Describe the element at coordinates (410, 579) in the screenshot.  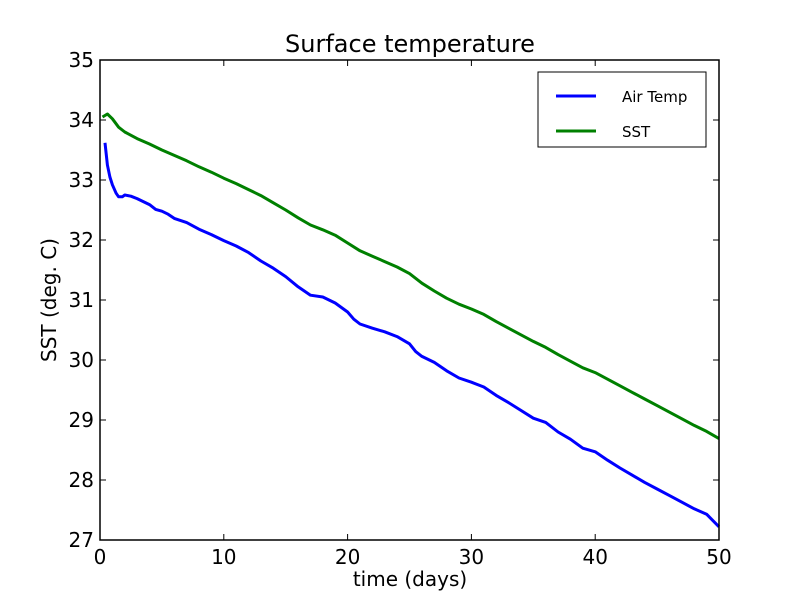
I see `x-axis-label: time (days)` at that location.